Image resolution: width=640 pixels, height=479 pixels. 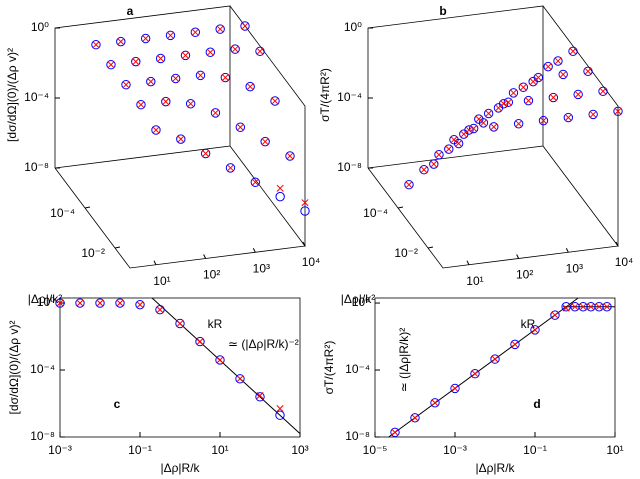 What do you see at coordinates (524, 275) in the screenshot?
I see `x-tick-label: 10²` at bounding box center [524, 275].